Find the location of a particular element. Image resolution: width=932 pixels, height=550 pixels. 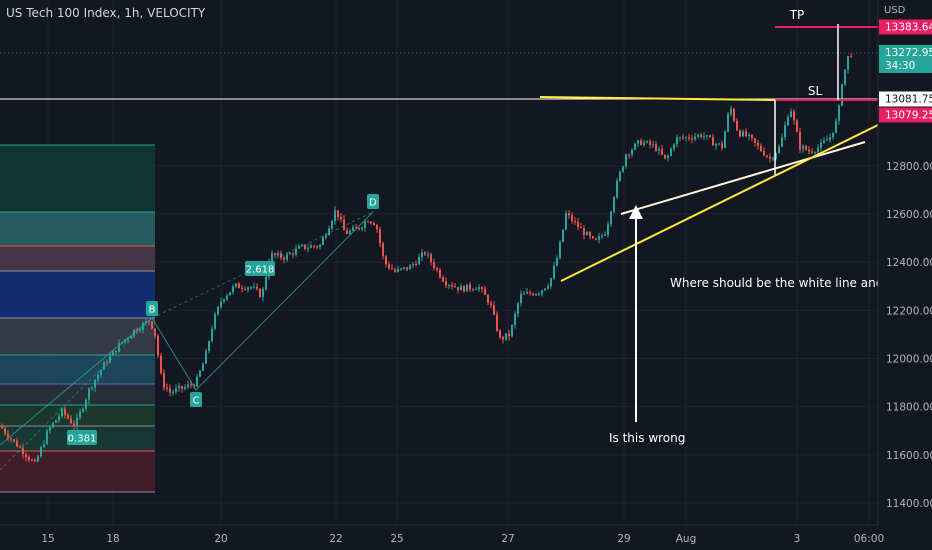

y-tick-label: 12000.00 is located at coordinates (909, 360).